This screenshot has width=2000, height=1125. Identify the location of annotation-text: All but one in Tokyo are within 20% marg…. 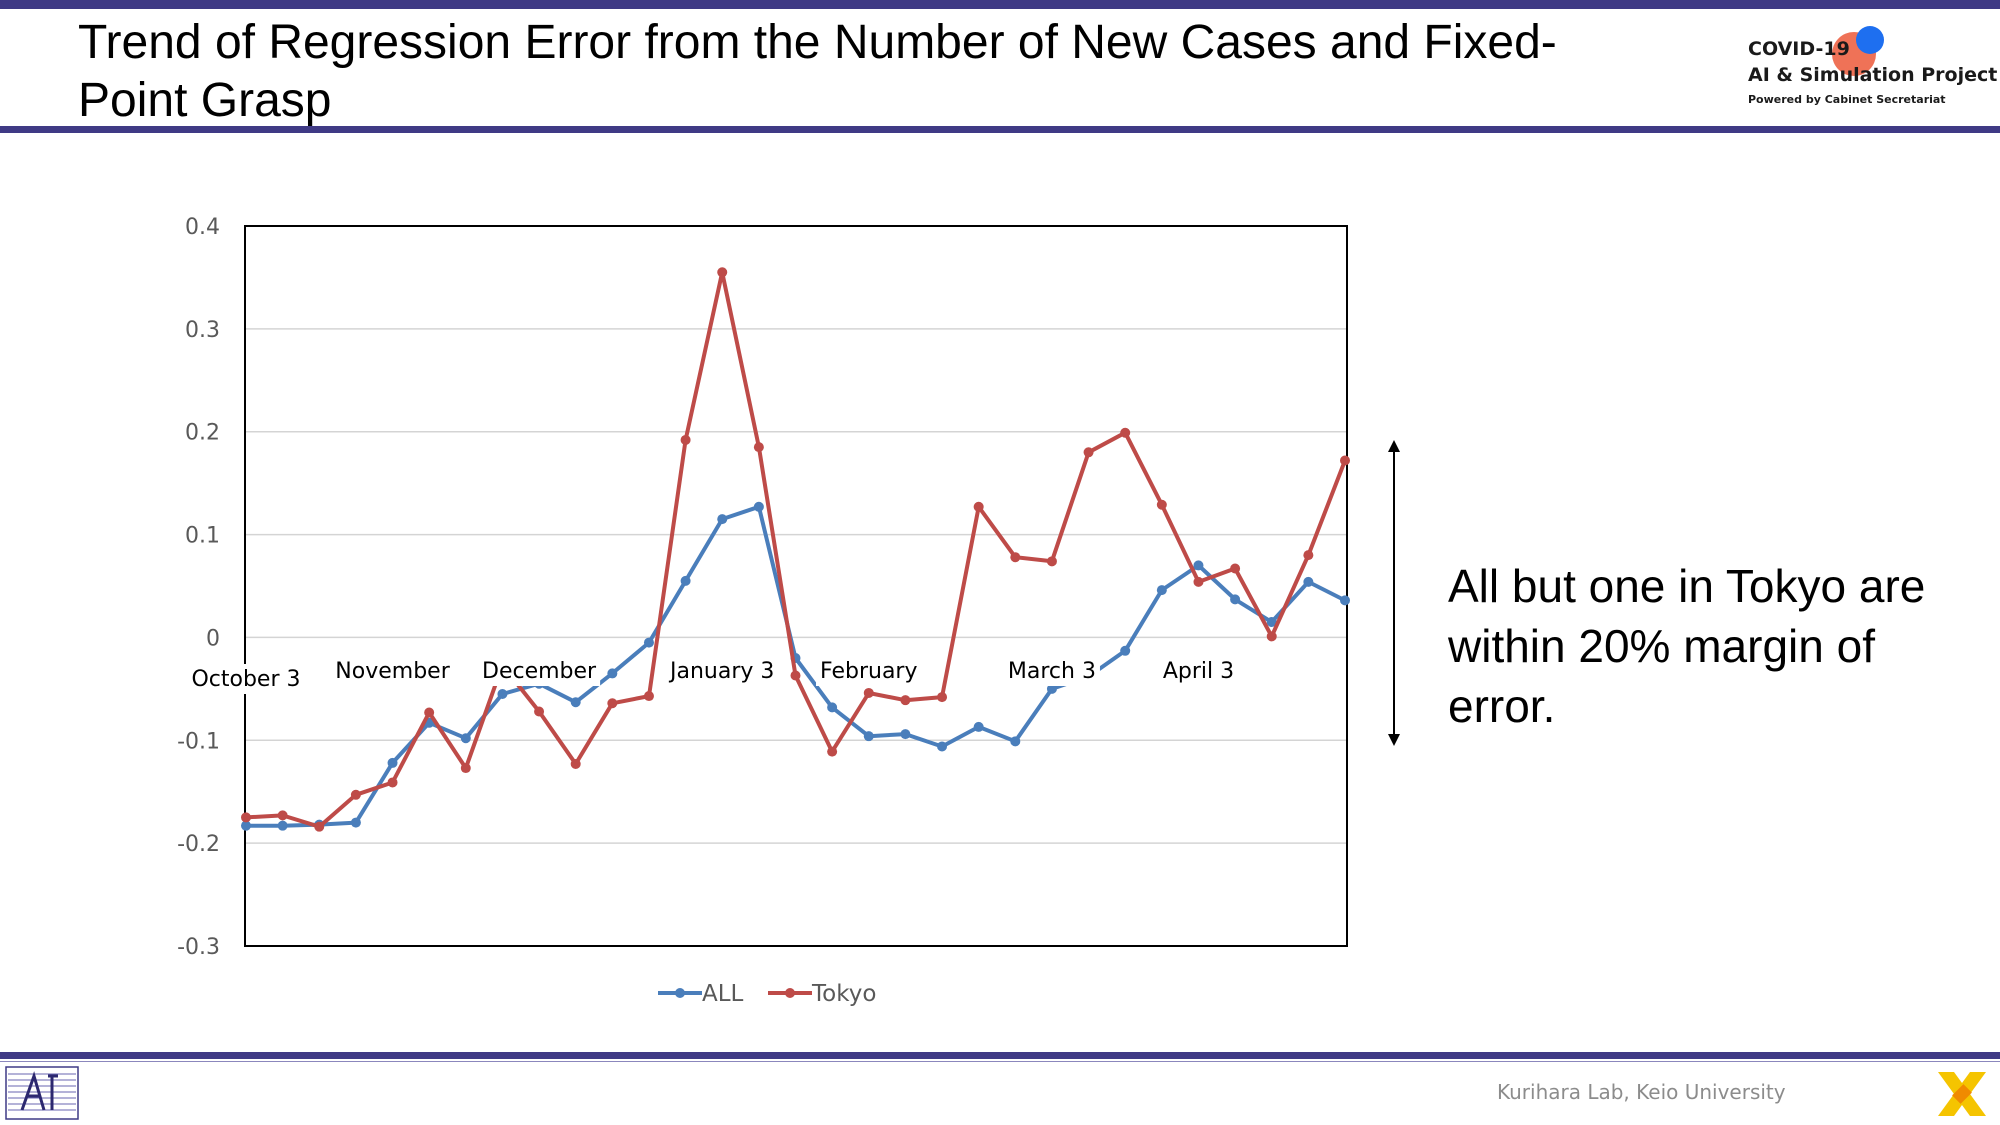
(1687, 646).